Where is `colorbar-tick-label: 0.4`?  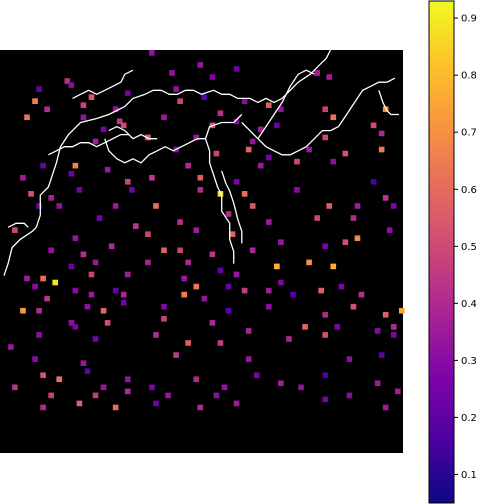
colorbar-tick-label: 0.4 is located at coordinates (469, 304).